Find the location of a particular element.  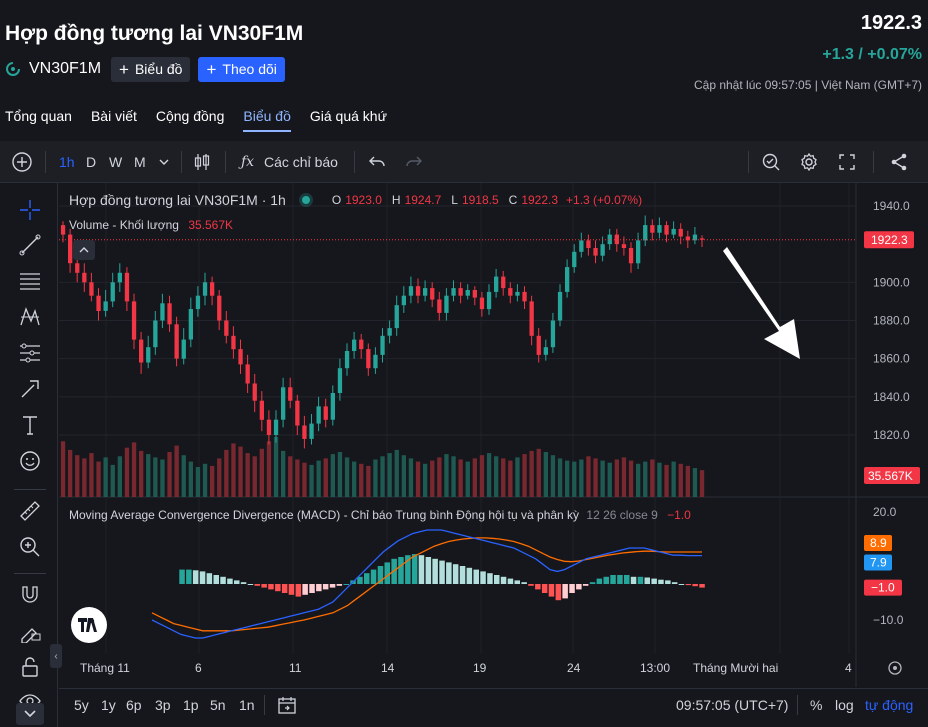

candles-icon is located at coordinates (202, 162).